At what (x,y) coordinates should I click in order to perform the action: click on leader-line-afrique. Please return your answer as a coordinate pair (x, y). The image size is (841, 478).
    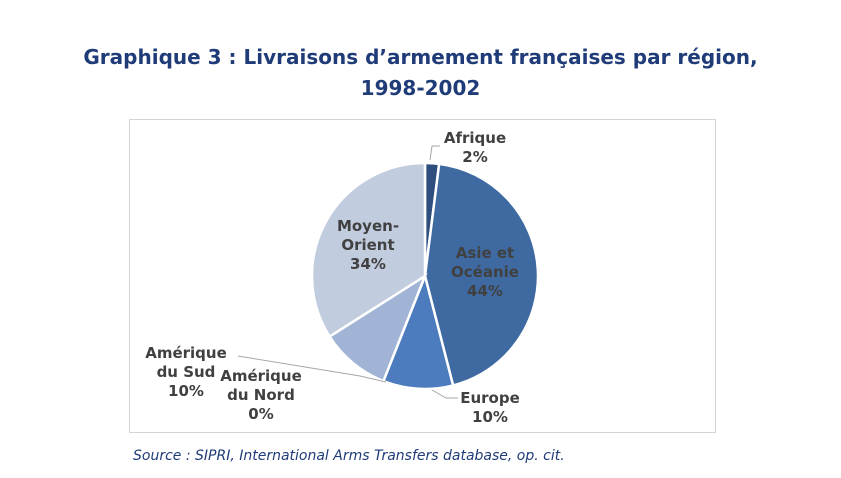
    Looking at the image, I should click on (434, 153).